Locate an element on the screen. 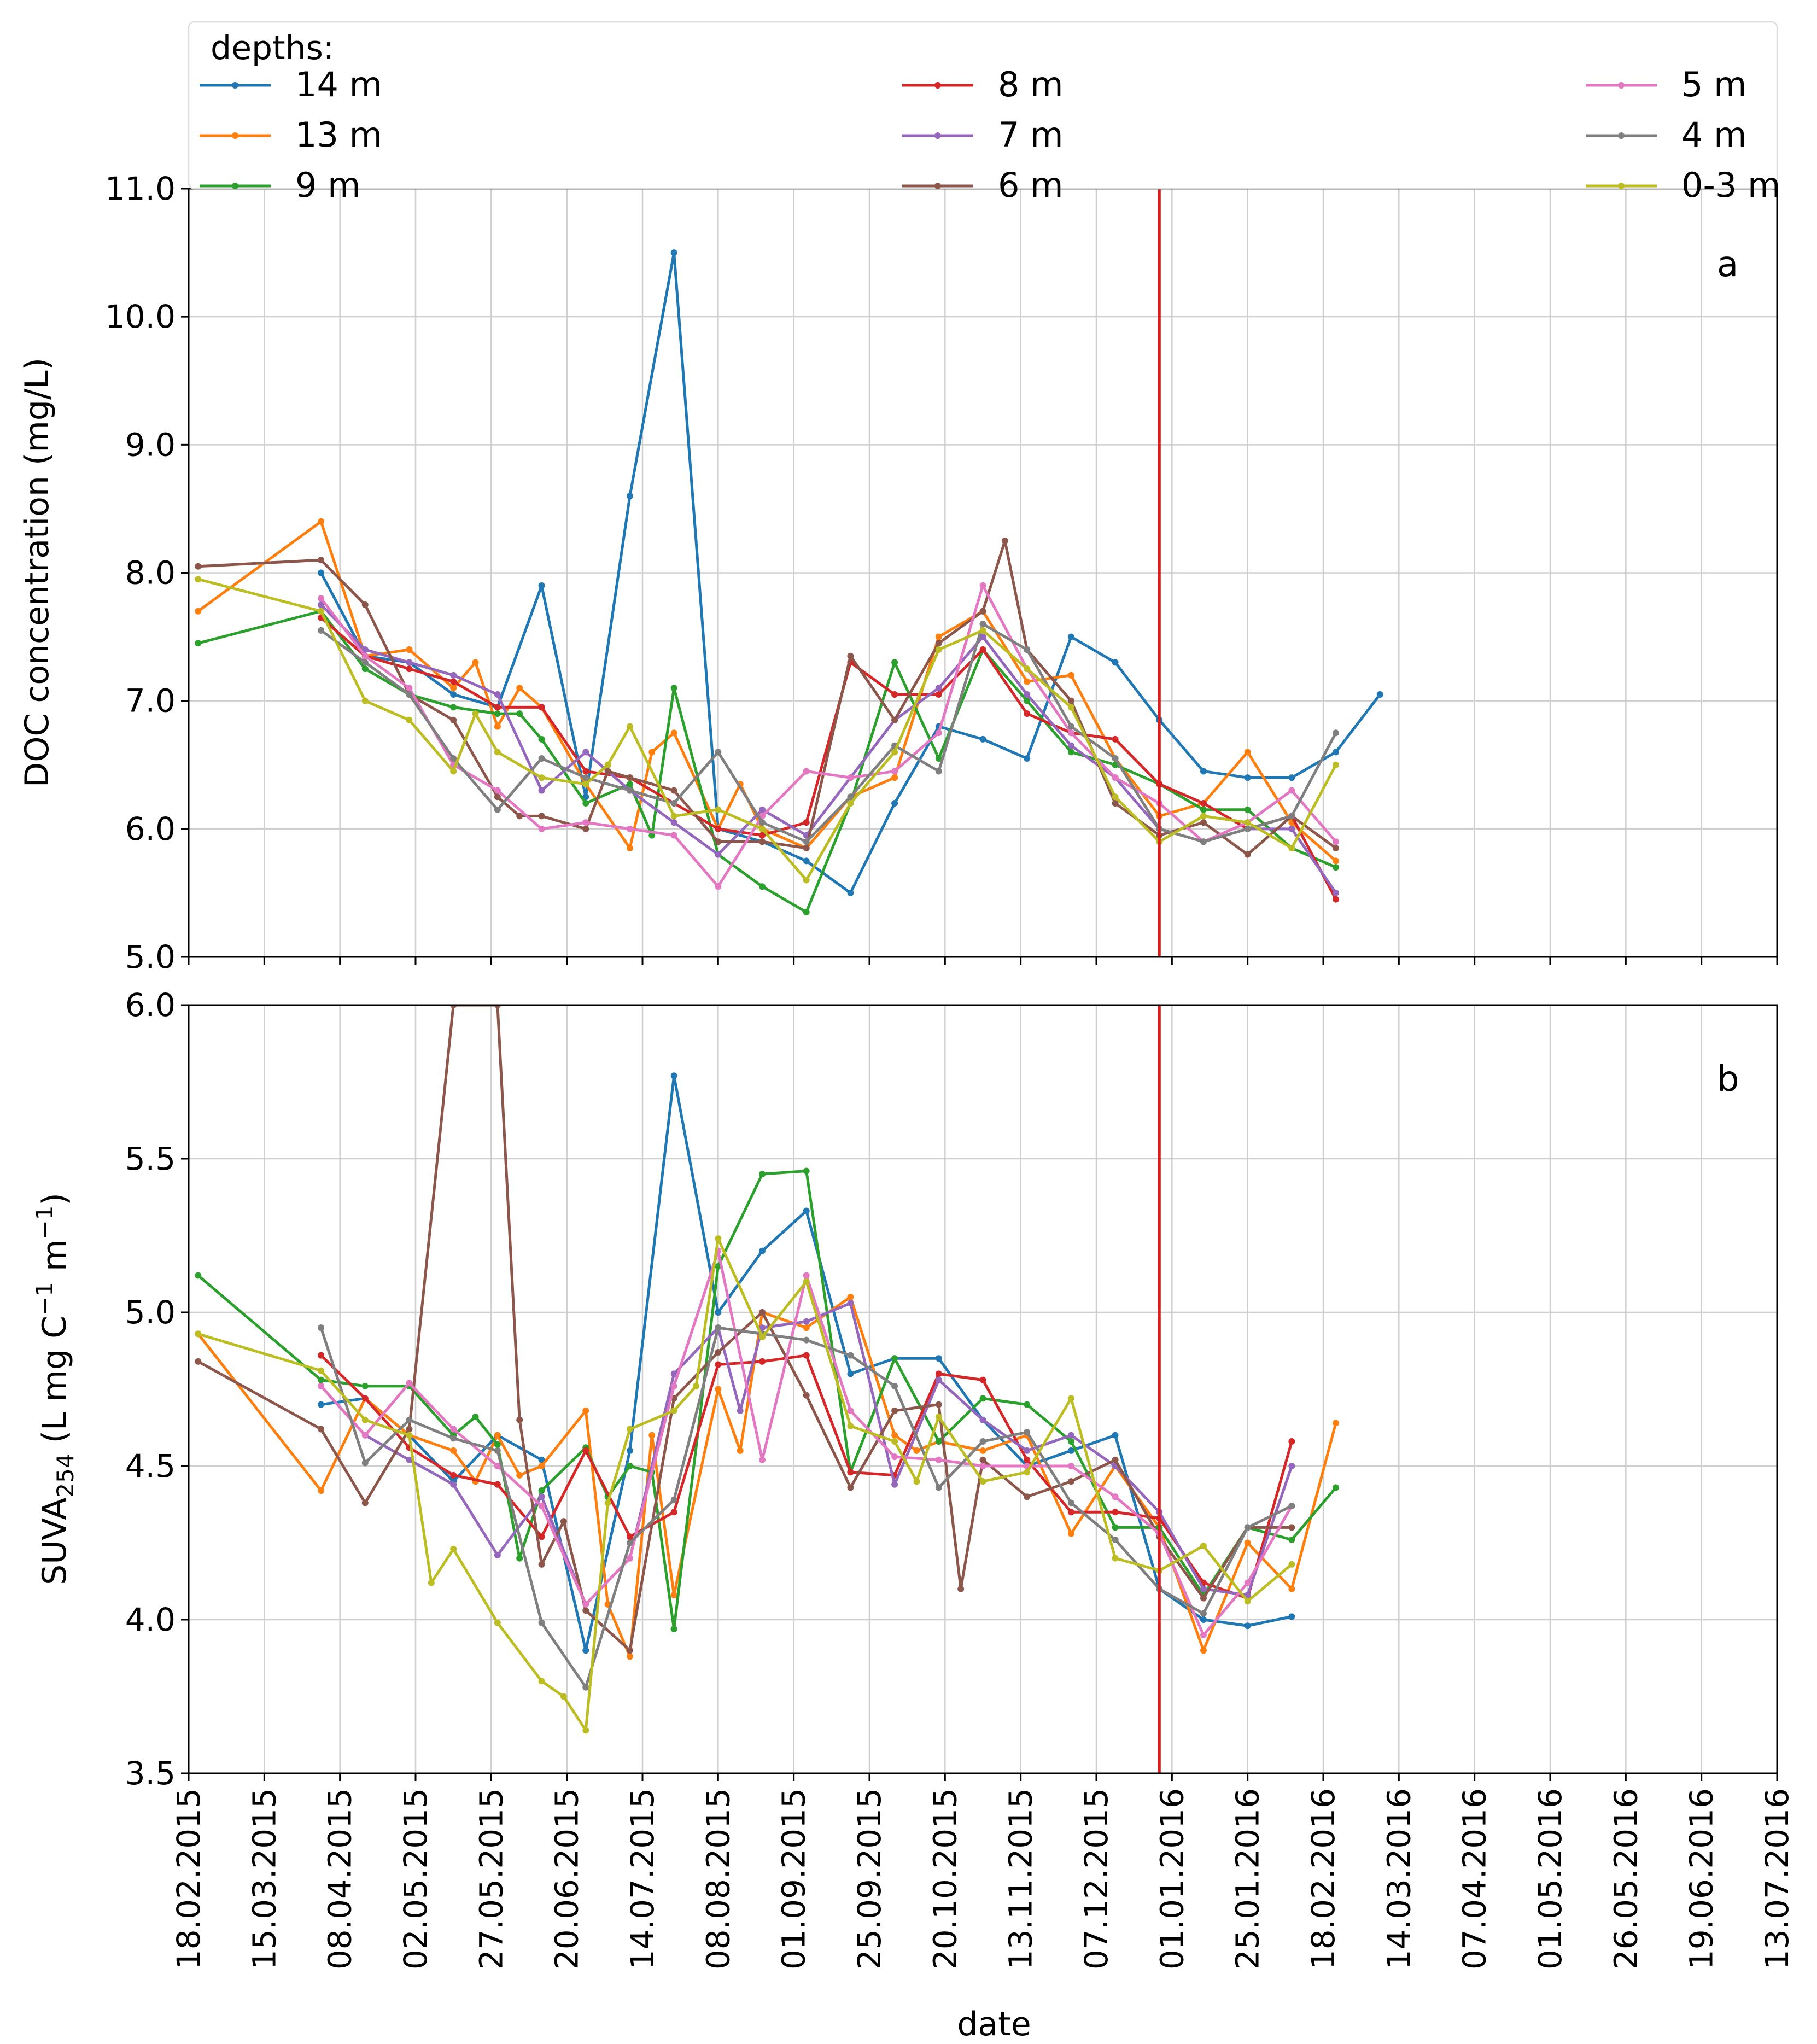 The width and height of the screenshot is (1817, 2044). panel-a-label: a is located at coordinates (1727, 264).